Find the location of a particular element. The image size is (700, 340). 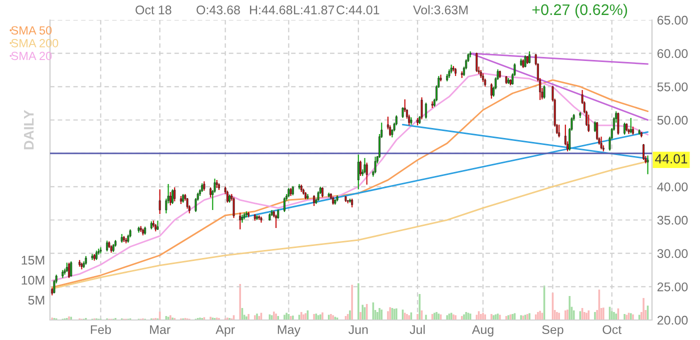

x-tick-label: Jul is located at coordinates (417, 329).